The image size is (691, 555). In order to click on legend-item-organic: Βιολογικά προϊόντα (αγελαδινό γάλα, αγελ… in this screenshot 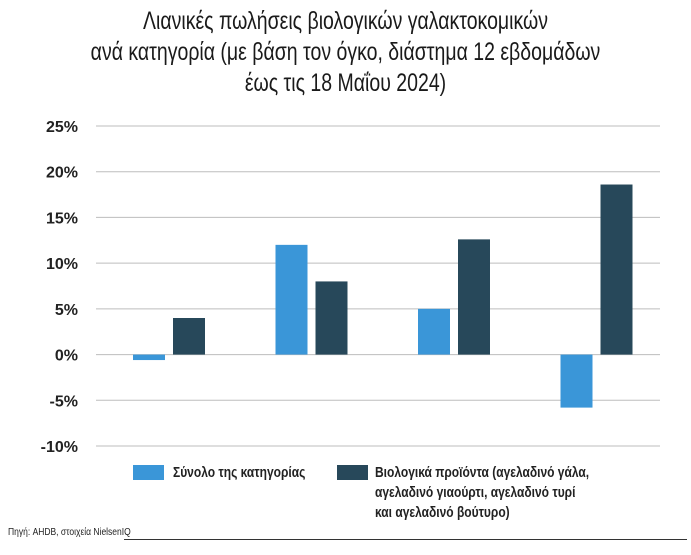, I will do `click(490, 493)`.